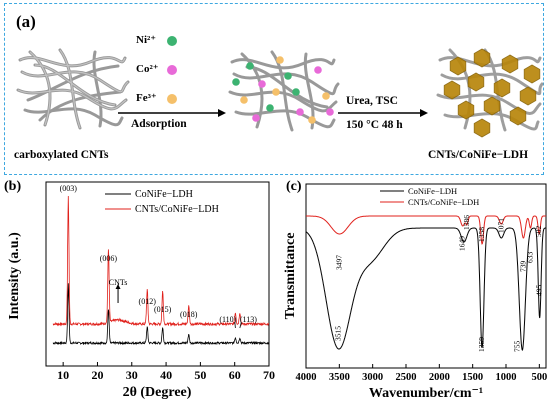  I want to click on ftir-band-label: 1358, so click(481, 234).